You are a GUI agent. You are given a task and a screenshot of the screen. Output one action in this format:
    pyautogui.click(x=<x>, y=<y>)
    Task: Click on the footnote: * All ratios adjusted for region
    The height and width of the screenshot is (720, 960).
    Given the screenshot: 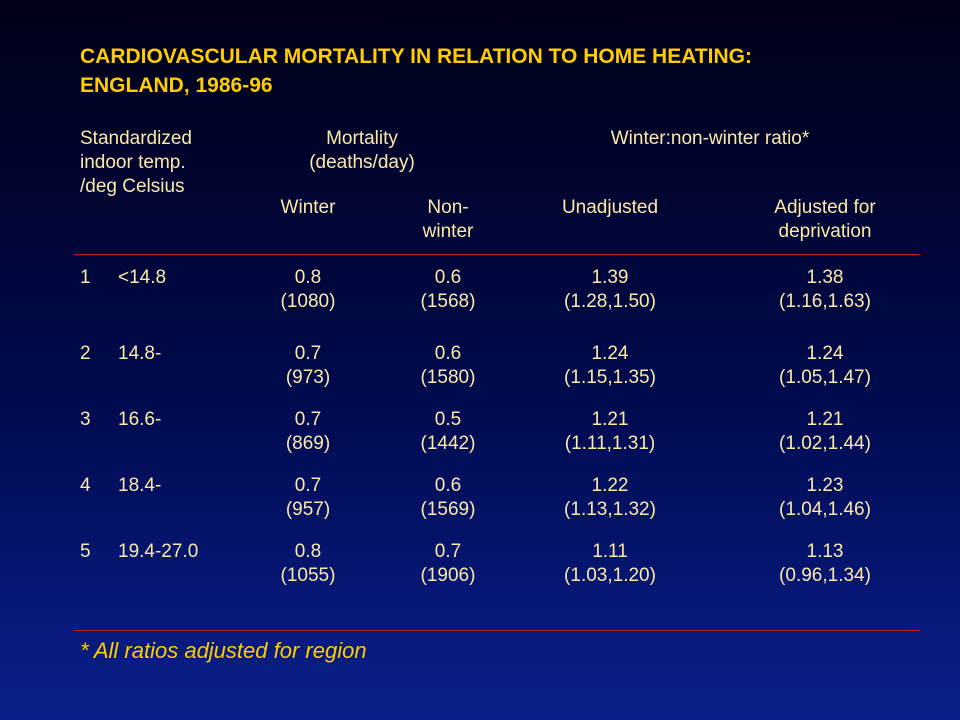 What is the action you would take?
    pyautogui.click(x=223, y=650)
    